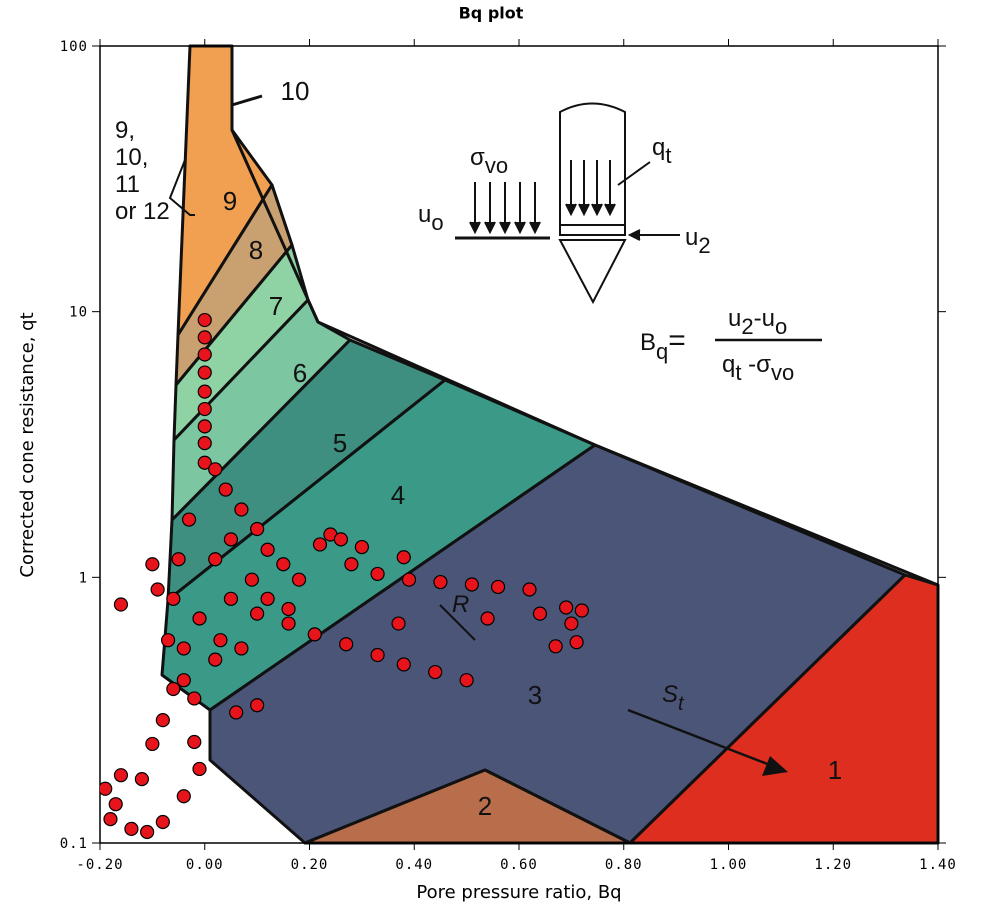  What do you see at coordinates (276, 306) in the screenshot?
I see `zone-label: 7` at bounding box center [276, 306].